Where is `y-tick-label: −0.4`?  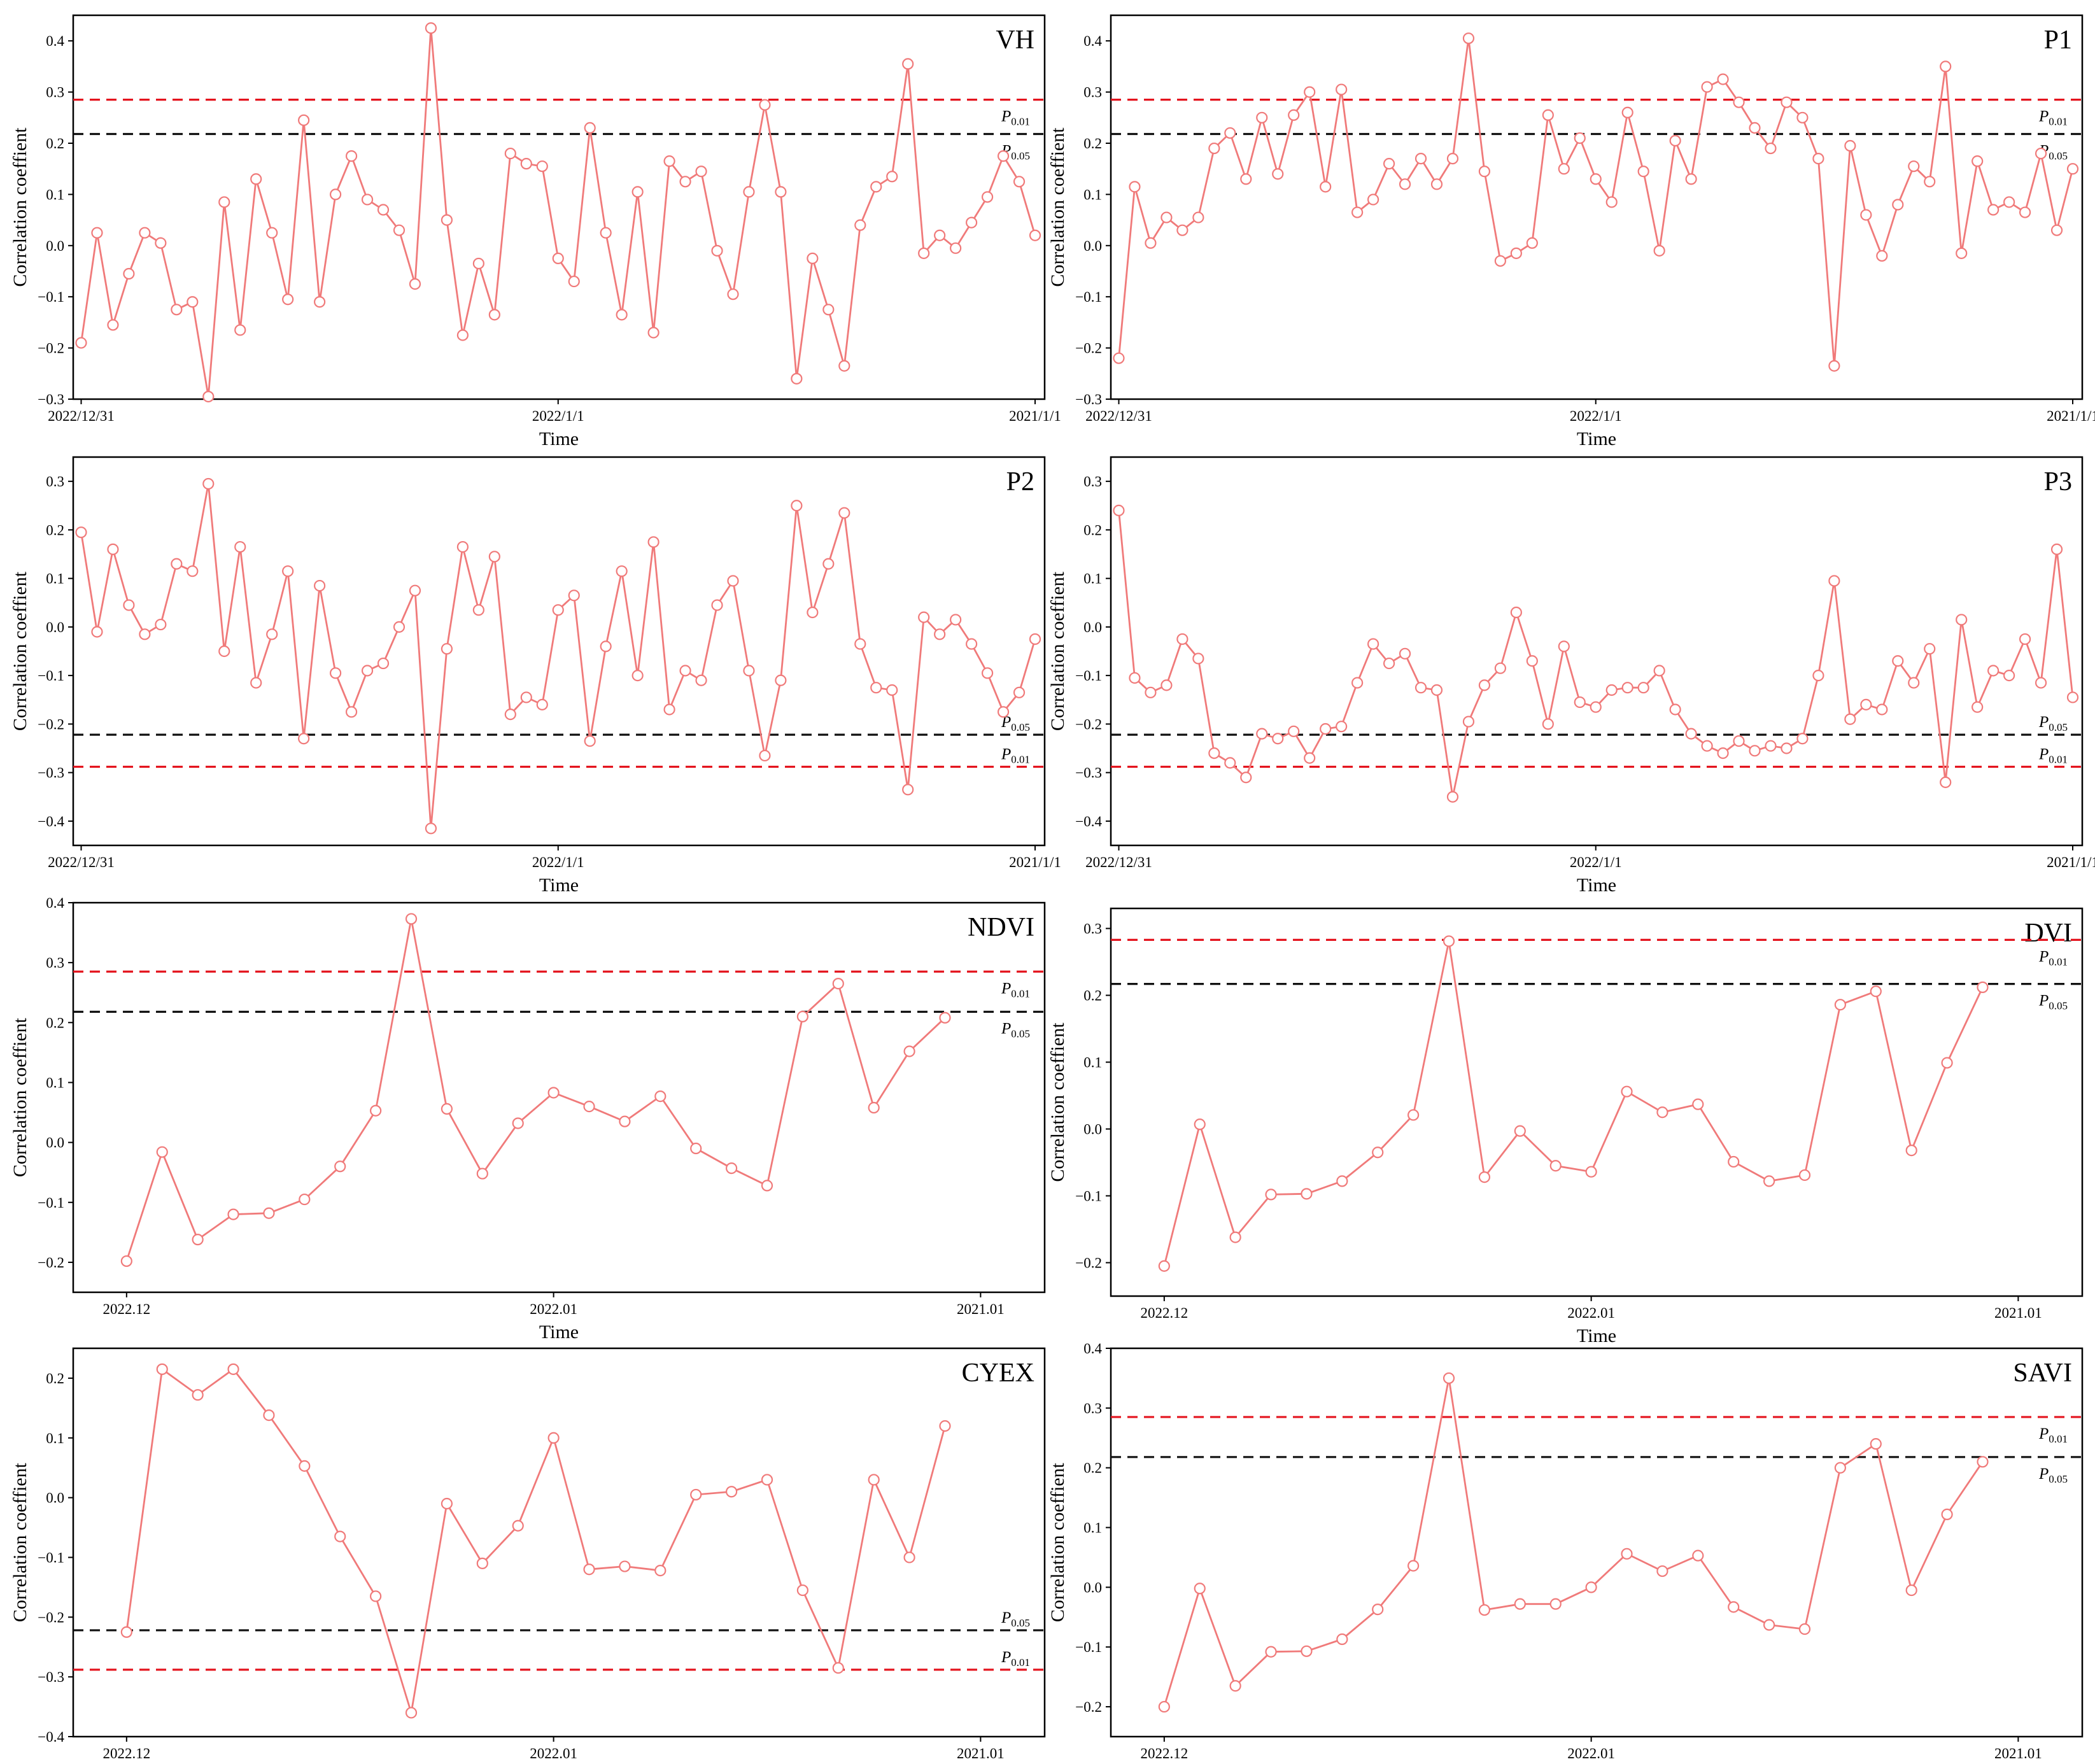
y-tick-label: −0.4 is located at coordinates (51, 1737).